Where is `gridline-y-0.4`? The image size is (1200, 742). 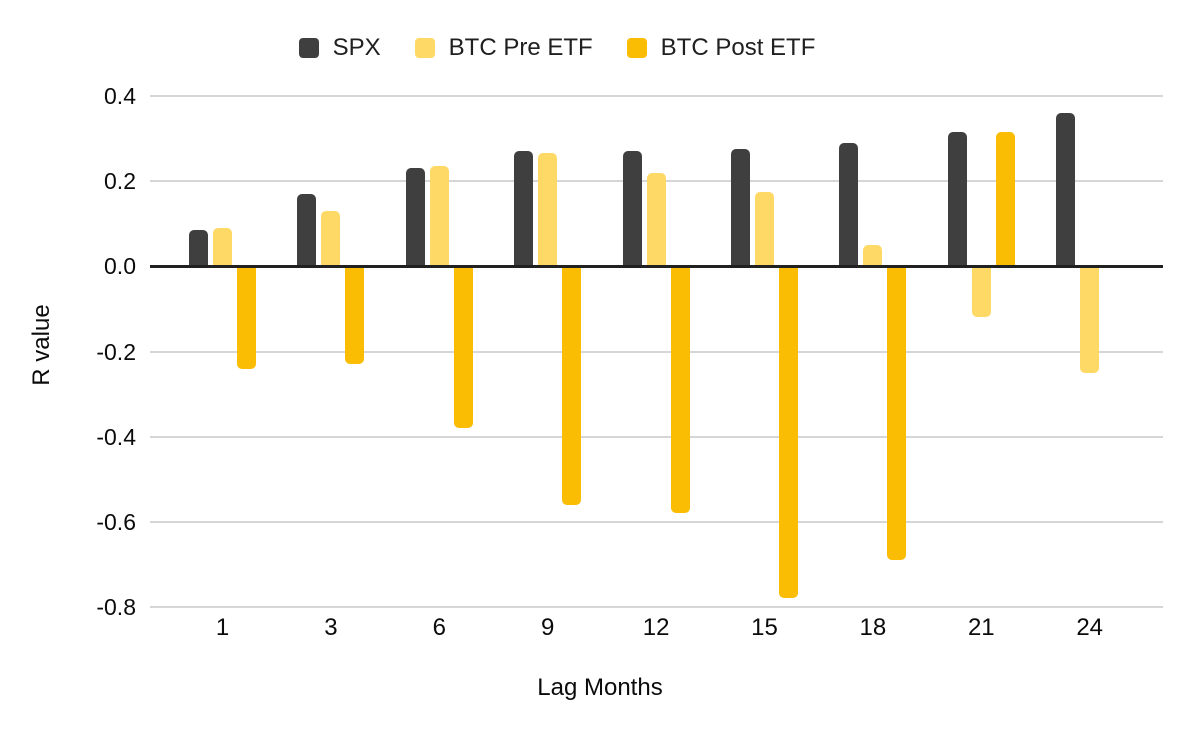
gridline-y-0.4 is located at coordinates (656, 96).